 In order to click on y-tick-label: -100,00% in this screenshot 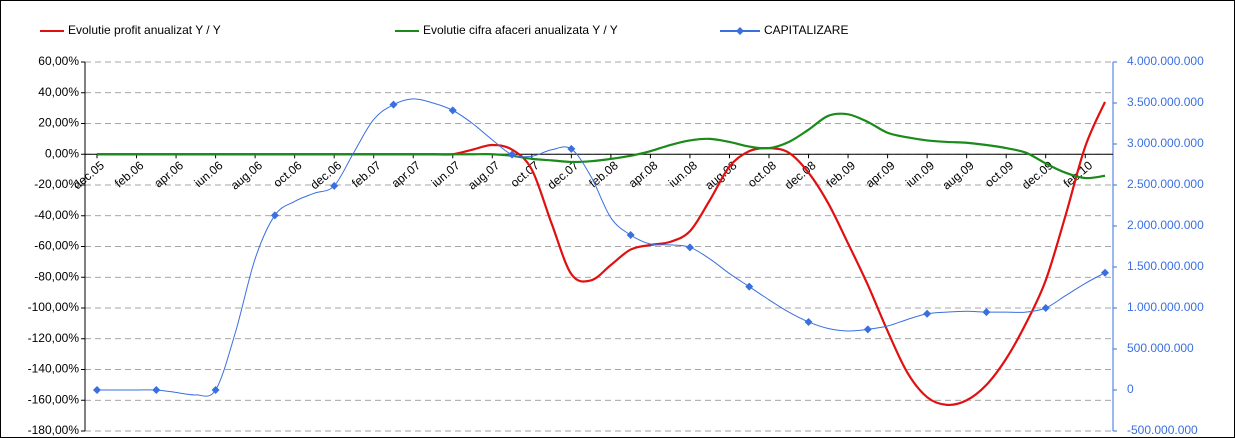, I will do `click(54, 307)`.